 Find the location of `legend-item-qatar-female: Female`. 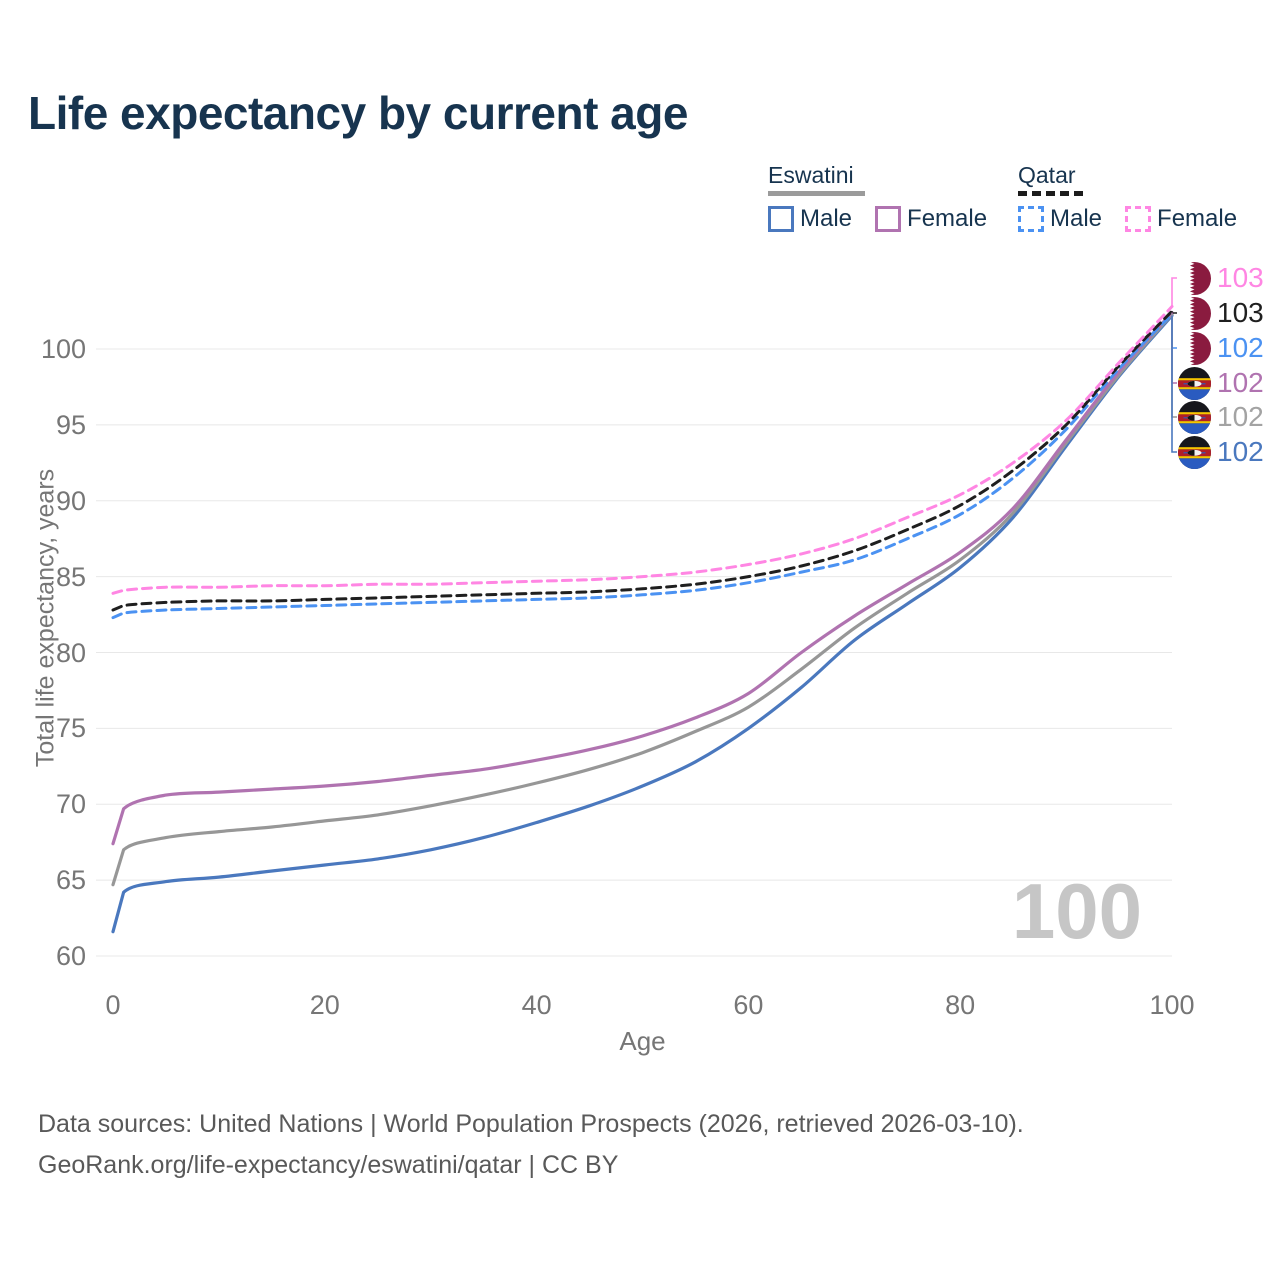

legend-item-qatar-female: Female is located at coordinates (1181, 219).